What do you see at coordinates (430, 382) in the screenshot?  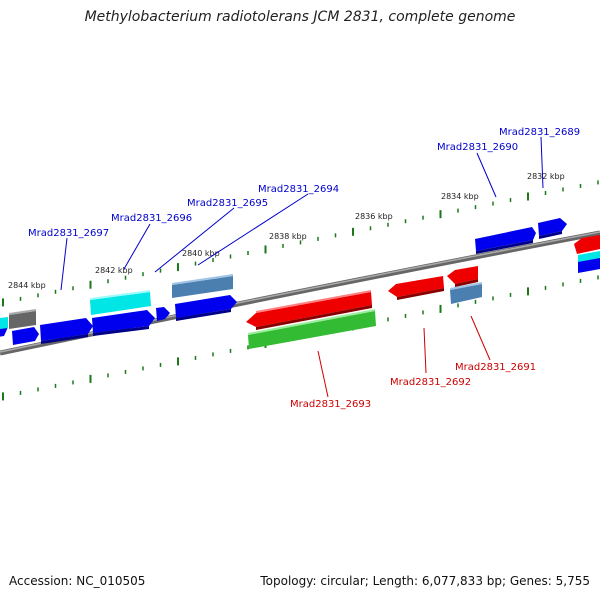 I see `gene-label-mrad2831-2692: Mrad2831_2692` at bounding box center [430, 382].